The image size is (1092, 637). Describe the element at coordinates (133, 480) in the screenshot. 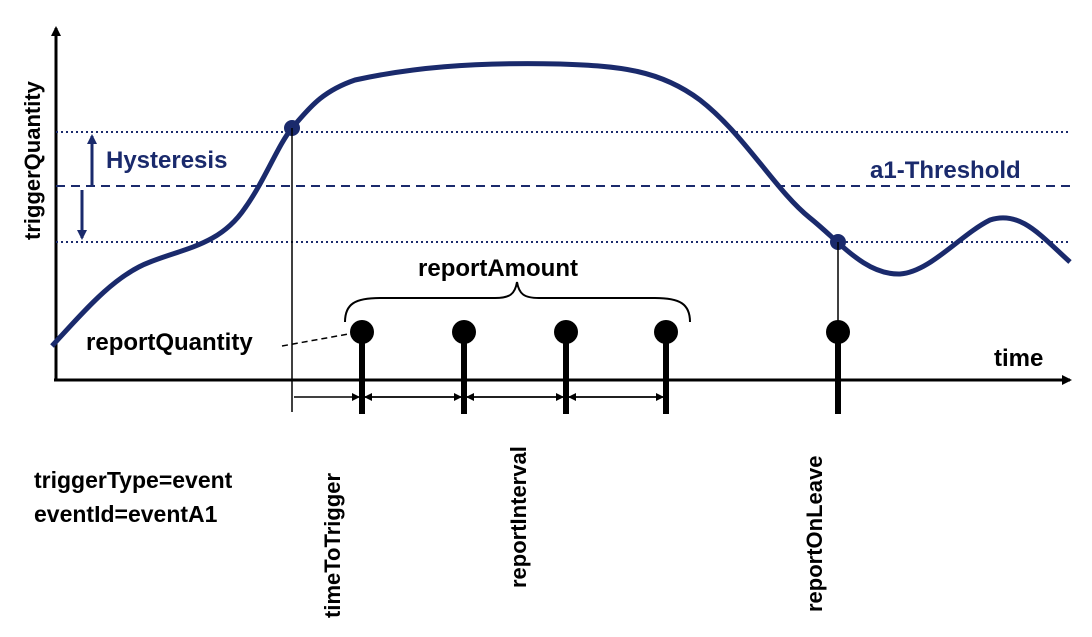

I see `trigger-type-text: triggerType=event` at that location.